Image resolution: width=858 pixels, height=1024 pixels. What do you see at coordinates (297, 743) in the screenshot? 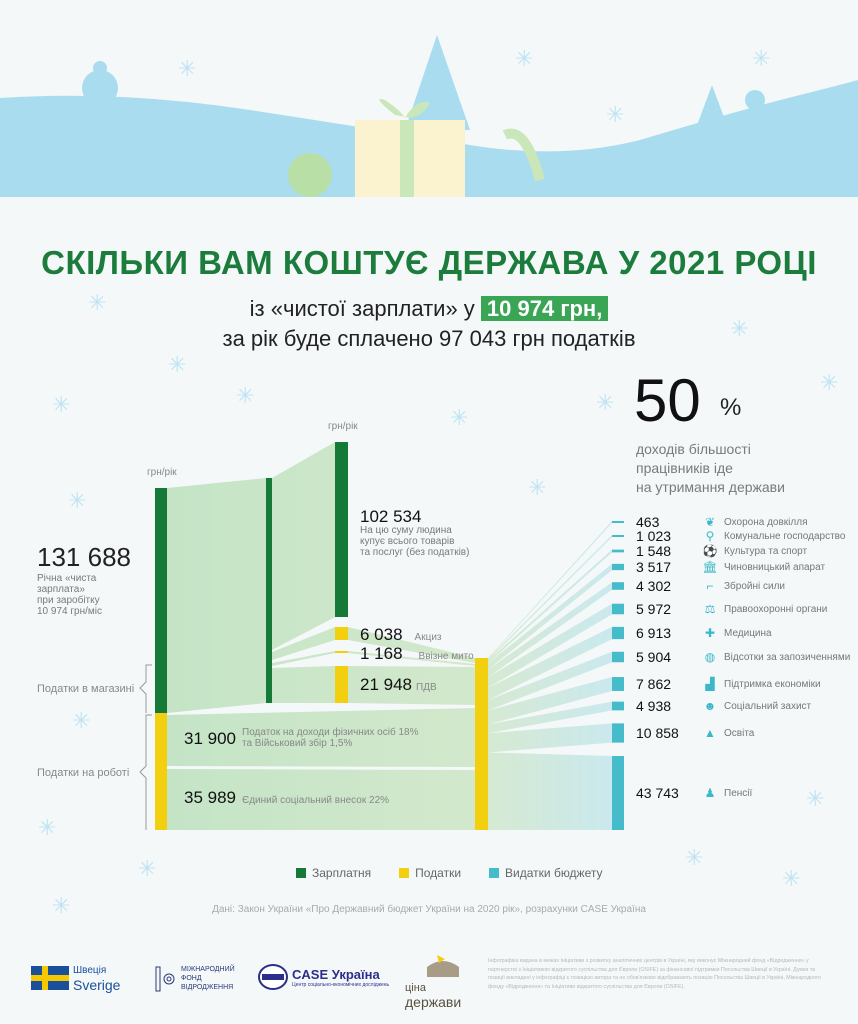
I see `tax-label-line: та Військовий збір 1,5%` at bounding box center [297, 743].